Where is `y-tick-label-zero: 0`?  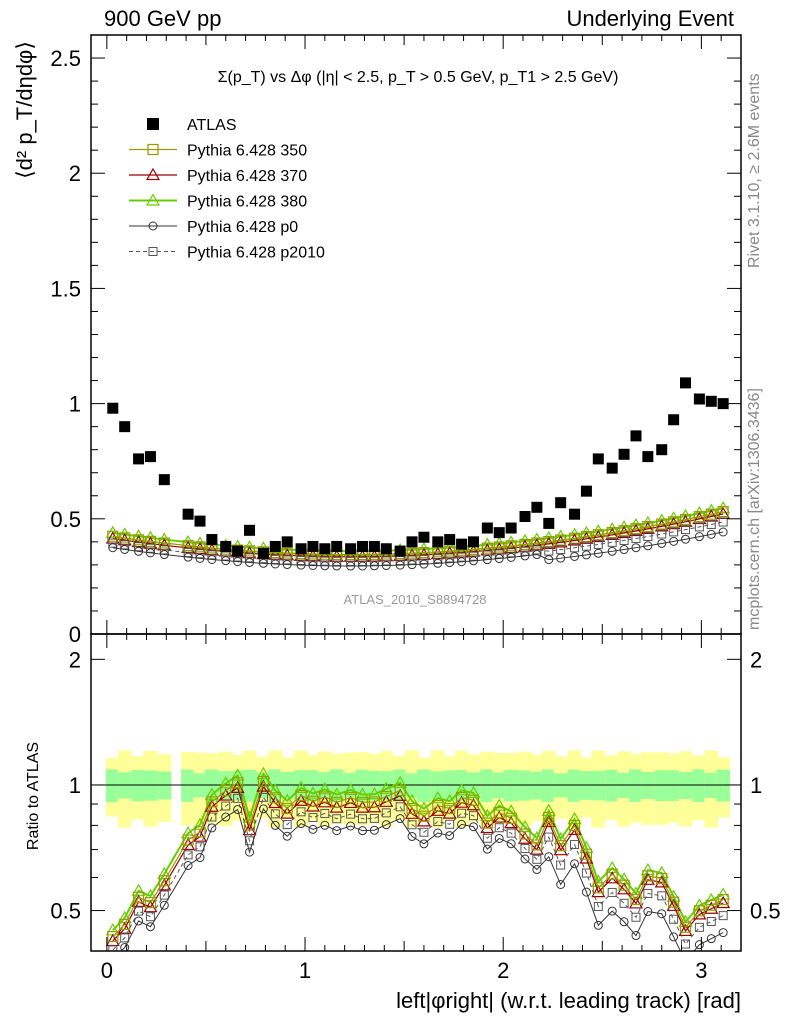 y-tick-label-zero: 0 is located at coordinates (75, 634).